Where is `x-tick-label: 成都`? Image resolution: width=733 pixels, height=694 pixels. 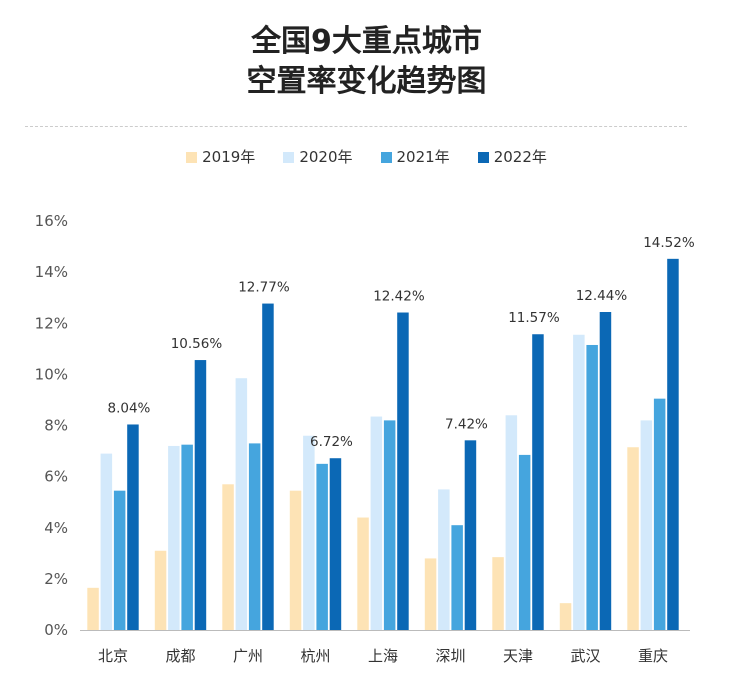 x-tick-label: 成都 is located at coordinates (180, 656).